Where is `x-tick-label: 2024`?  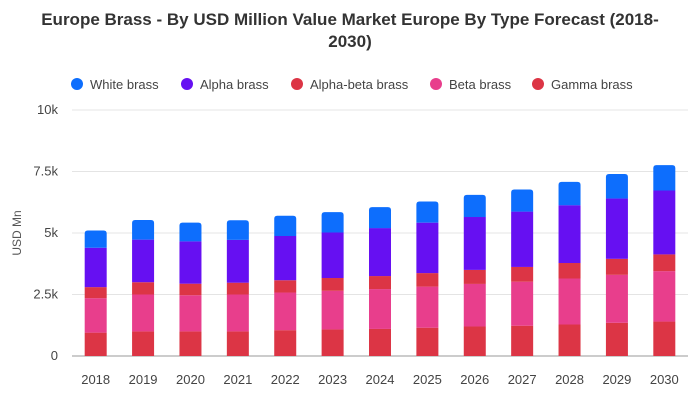
x-tick-label: 2024 is located at coordinates (380, 379).